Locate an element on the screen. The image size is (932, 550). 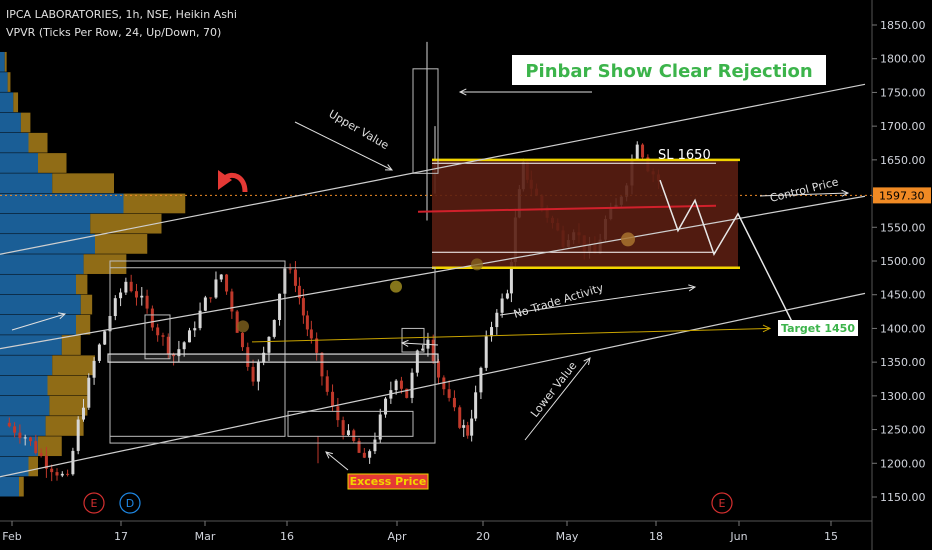
upper-value-arrow is located at coordinates (343, 146).